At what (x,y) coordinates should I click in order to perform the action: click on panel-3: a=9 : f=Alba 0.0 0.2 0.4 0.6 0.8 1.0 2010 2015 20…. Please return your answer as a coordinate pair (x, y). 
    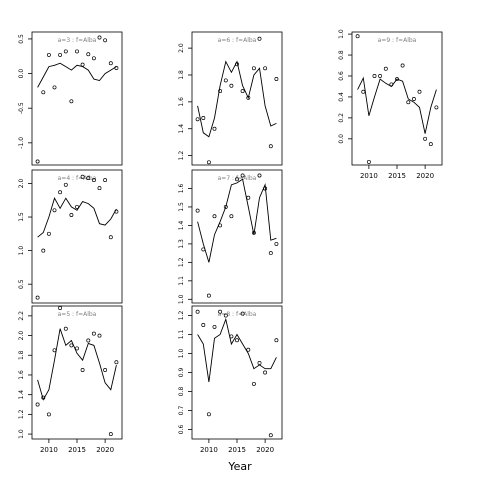
    Looking at the image, I should click on (390, 104).